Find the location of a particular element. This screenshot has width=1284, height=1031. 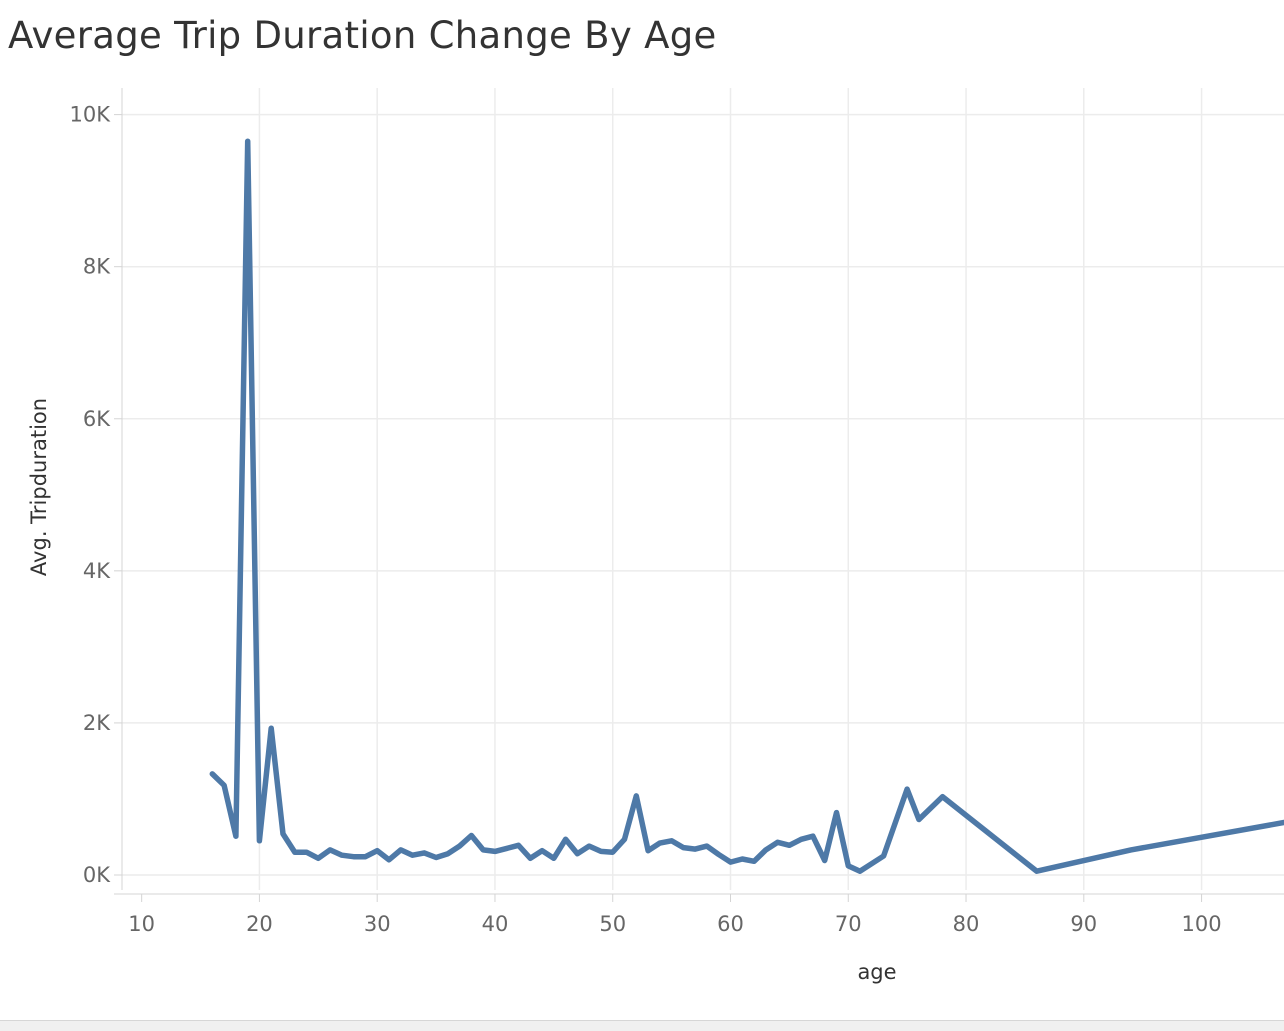

x-tick-label: 100 is located at coordinates (1202, 924).